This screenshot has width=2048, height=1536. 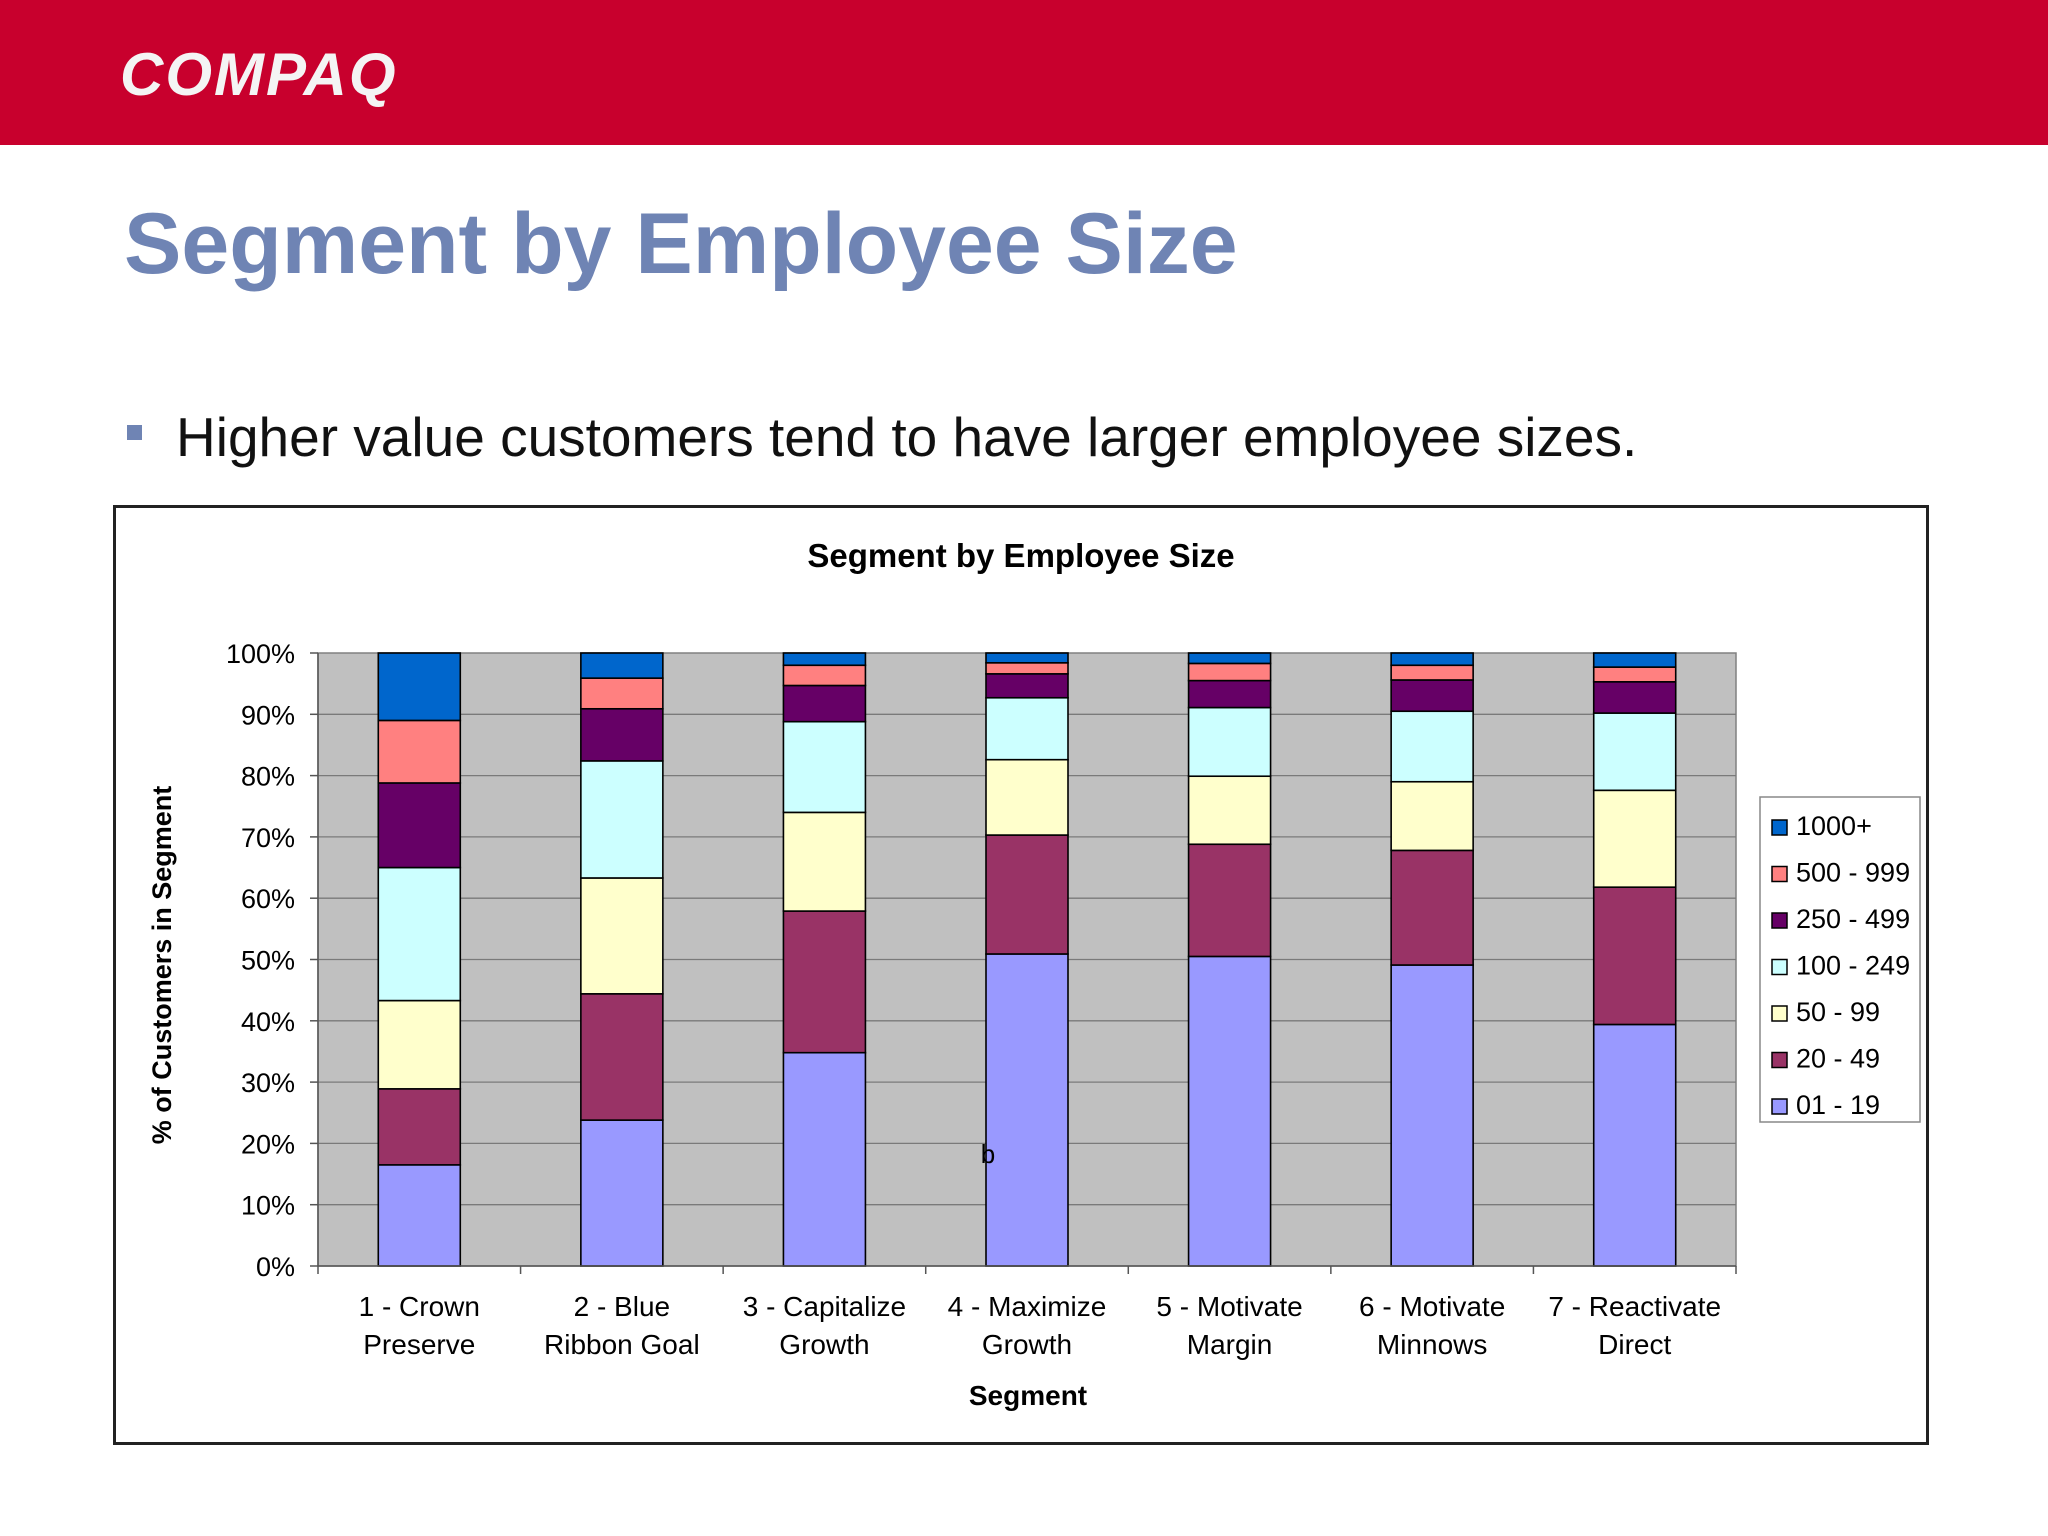 What do you see at coordinates (1230, 1344) in the screenshot?
I see `x-tick-label: Margin` at bounding box center [1230, 1344].